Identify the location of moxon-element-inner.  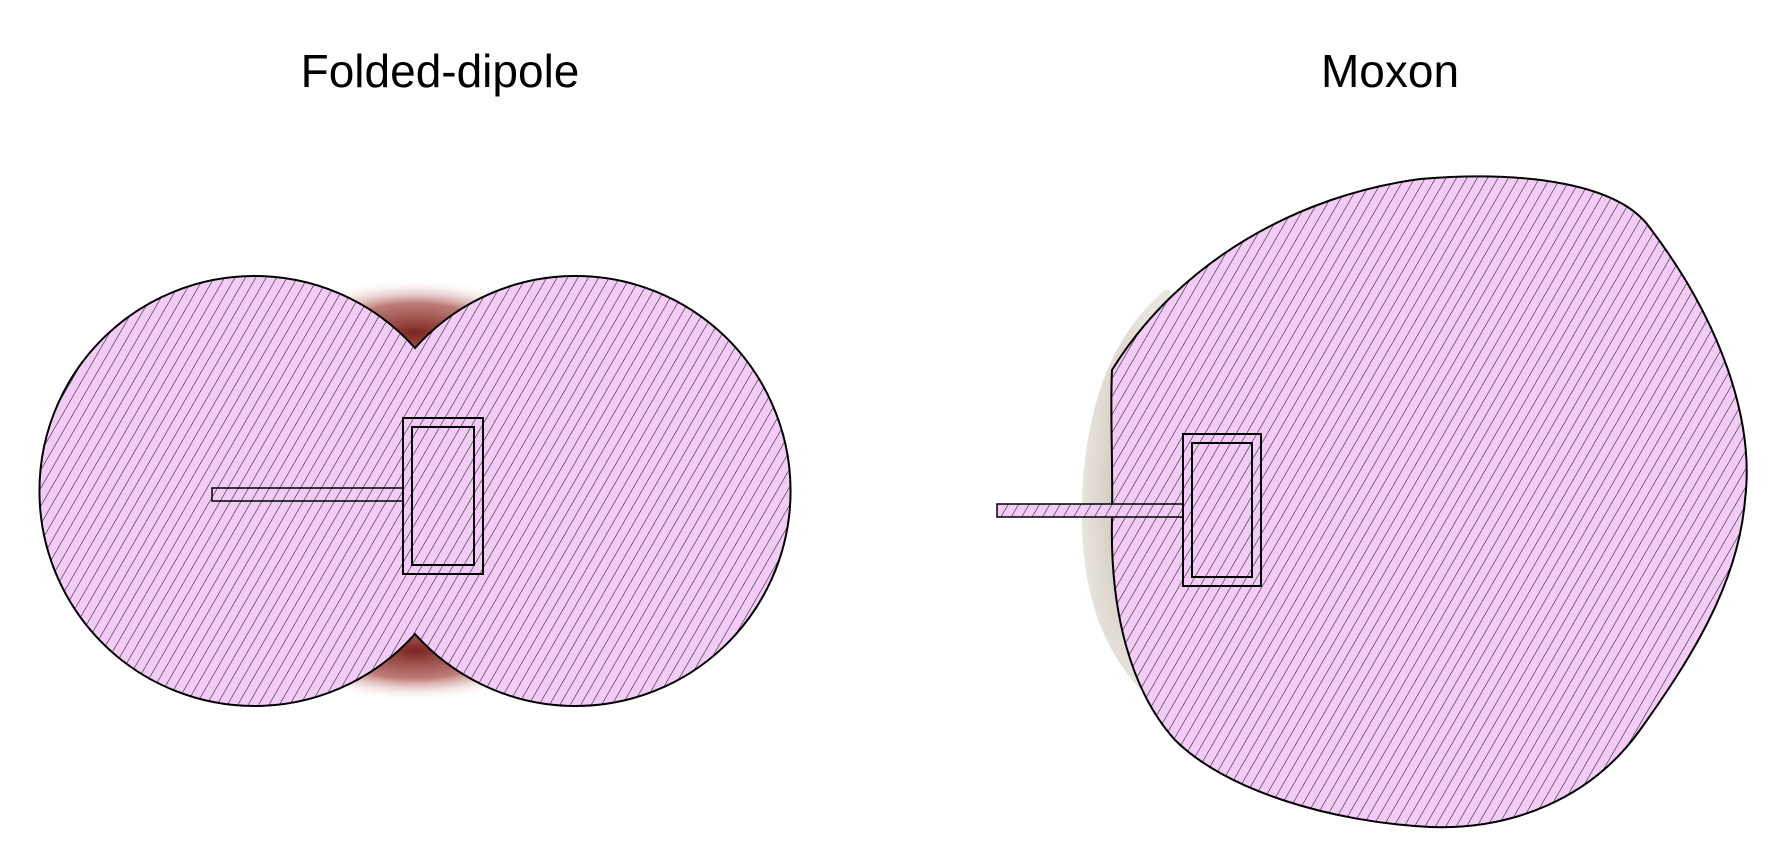
(1222, 510).